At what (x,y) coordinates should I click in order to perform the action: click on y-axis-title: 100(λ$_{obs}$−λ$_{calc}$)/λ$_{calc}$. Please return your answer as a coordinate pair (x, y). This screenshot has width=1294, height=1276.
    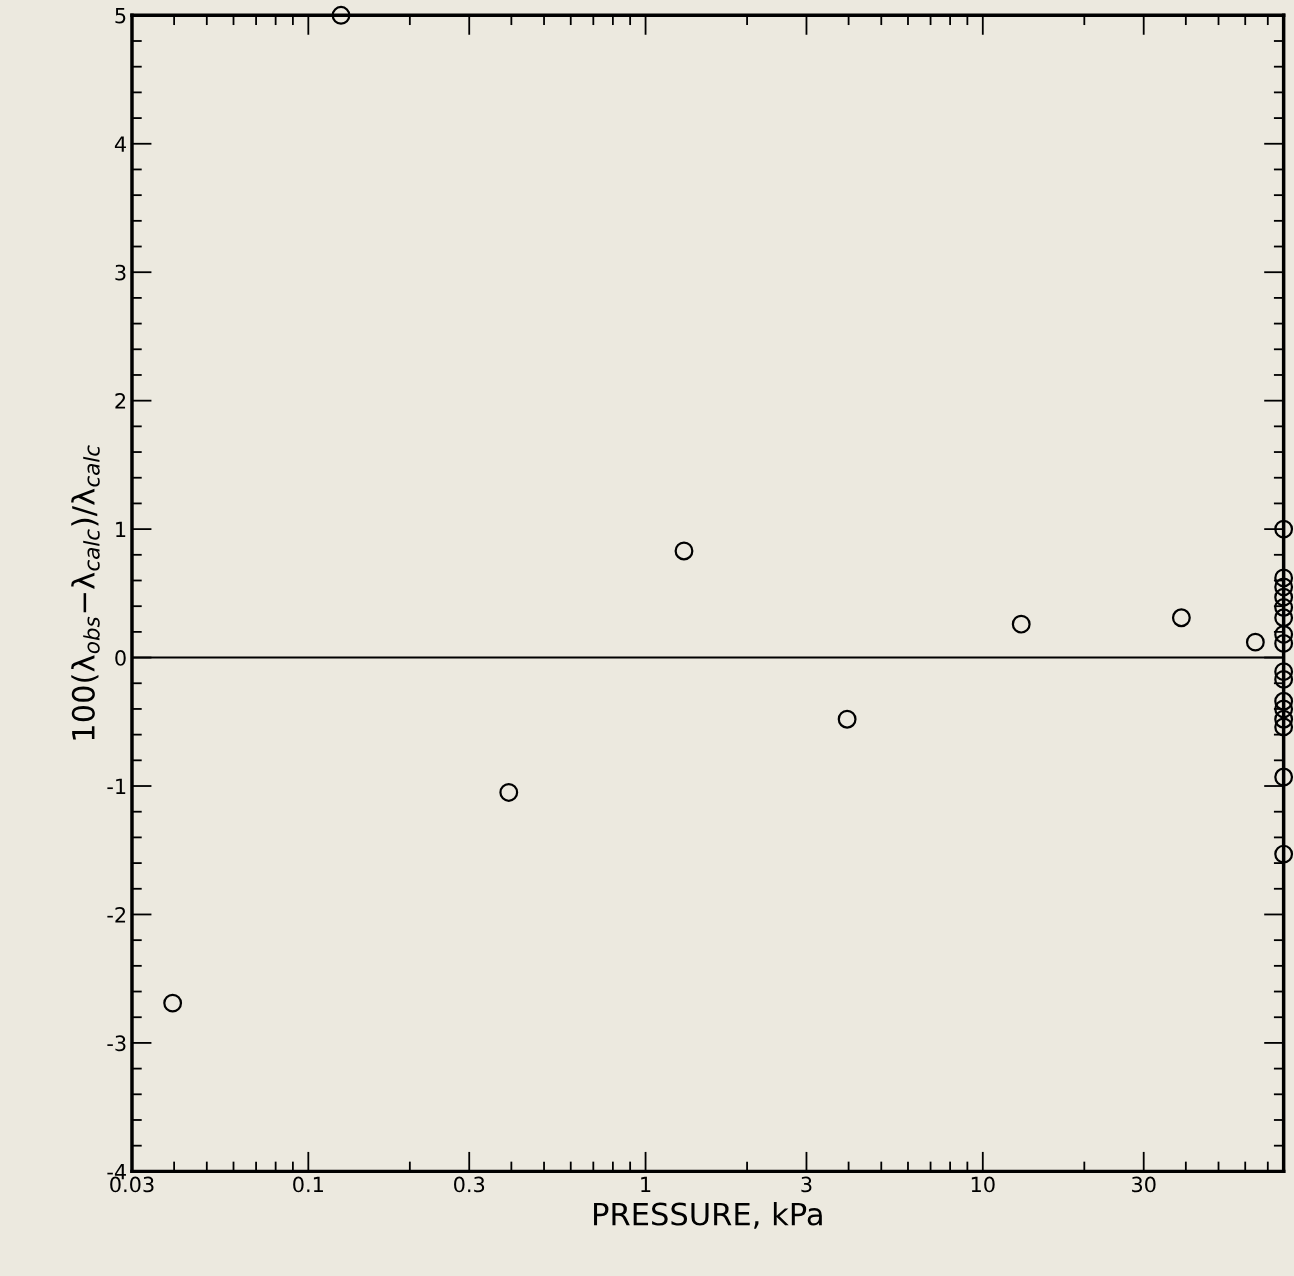
    Looking at the image, I should click on (85, 592).